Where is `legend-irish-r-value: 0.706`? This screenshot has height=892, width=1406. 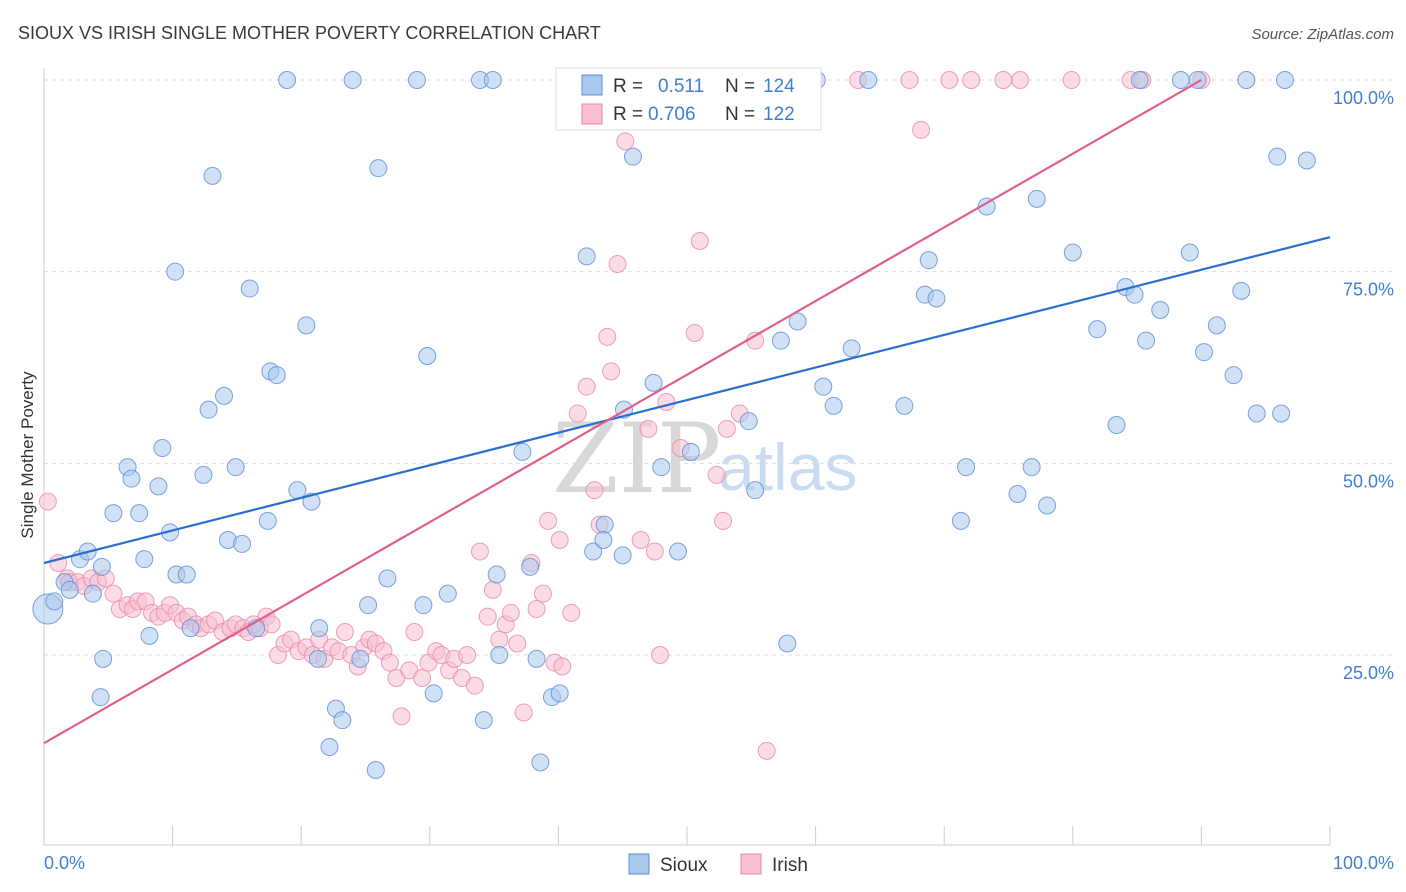 legend-irish-r-value: 0.706 is located at coordinates (672, 114).